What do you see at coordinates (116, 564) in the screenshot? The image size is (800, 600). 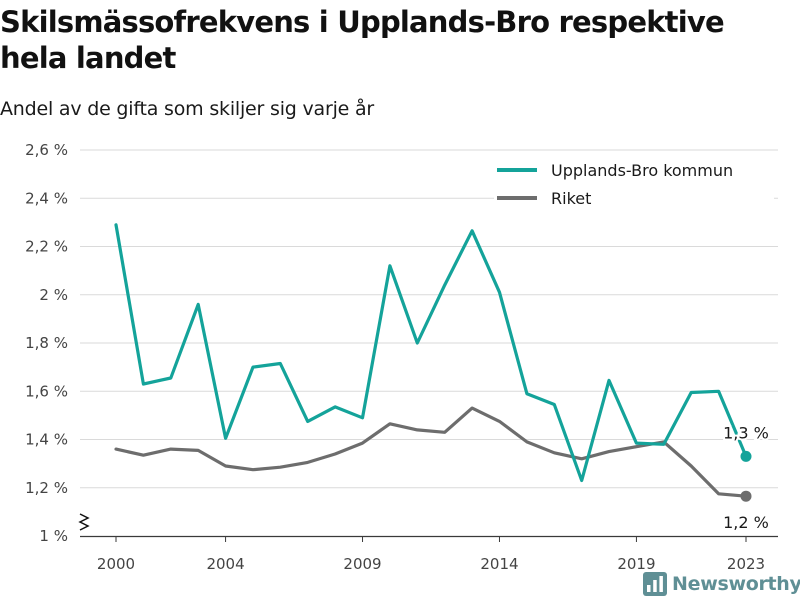 I see `x-tick-label: 2000` at bounding box center [116, 564].